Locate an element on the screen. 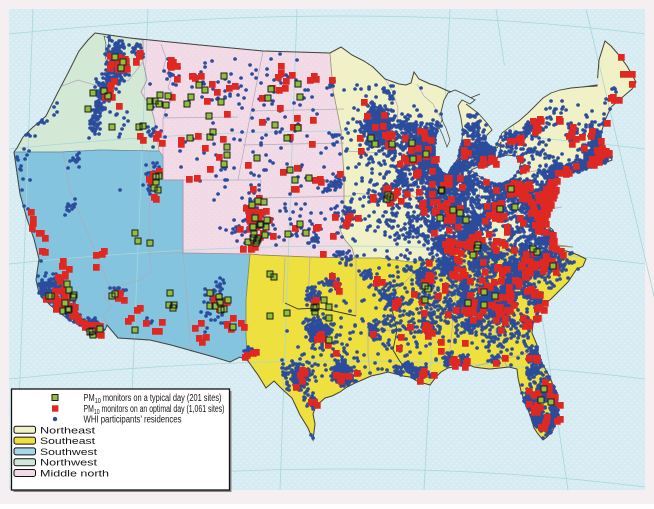 The width and height of the screenshot is (654, 509). svg-text: Southeast is located at coordinates (67, 441).